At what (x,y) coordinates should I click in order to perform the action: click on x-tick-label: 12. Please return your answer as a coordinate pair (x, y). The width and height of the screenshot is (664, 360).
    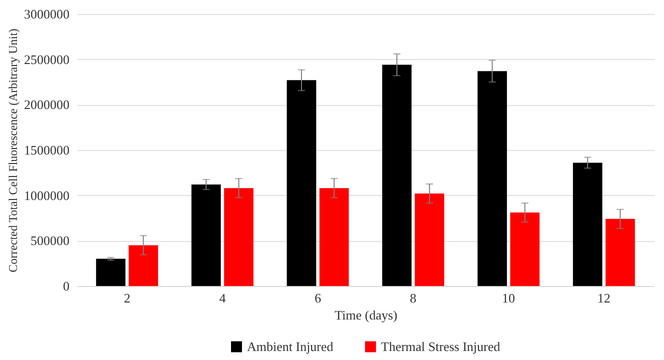
    Looking at the image, I should click on (603, 298).